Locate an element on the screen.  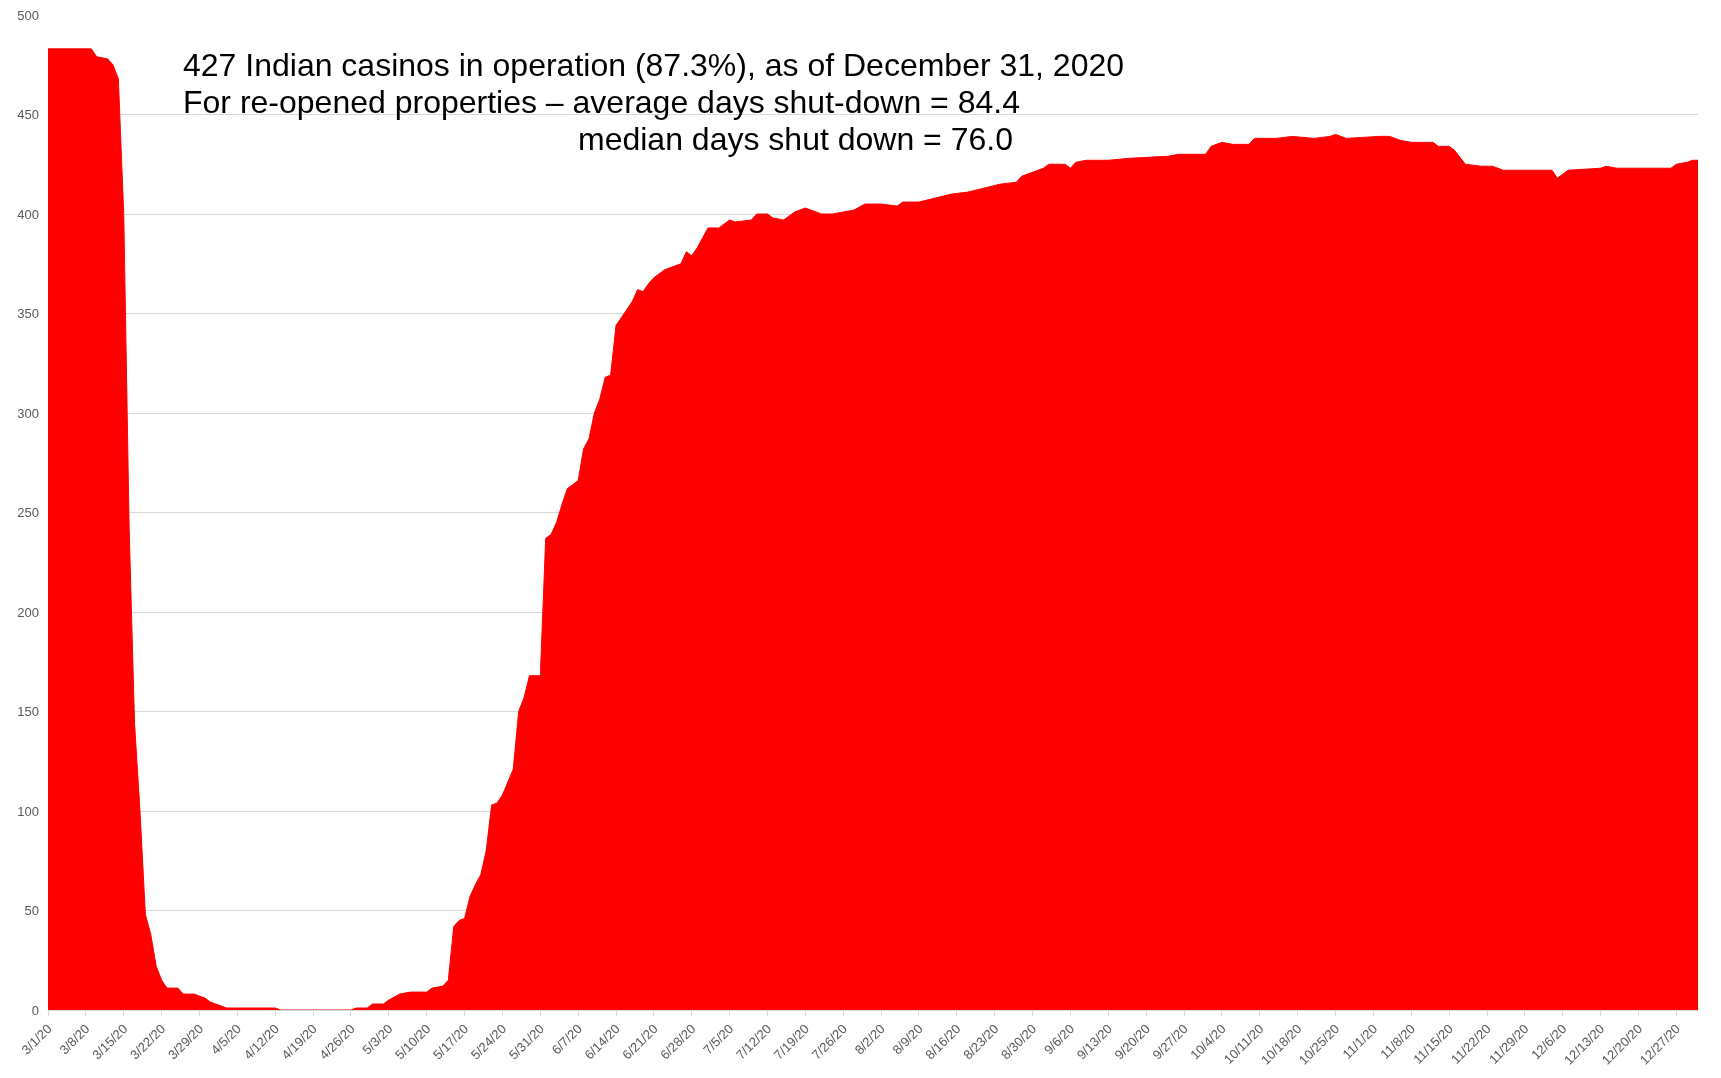
y-tick-label: 250 is located at coordinates (28, 513).